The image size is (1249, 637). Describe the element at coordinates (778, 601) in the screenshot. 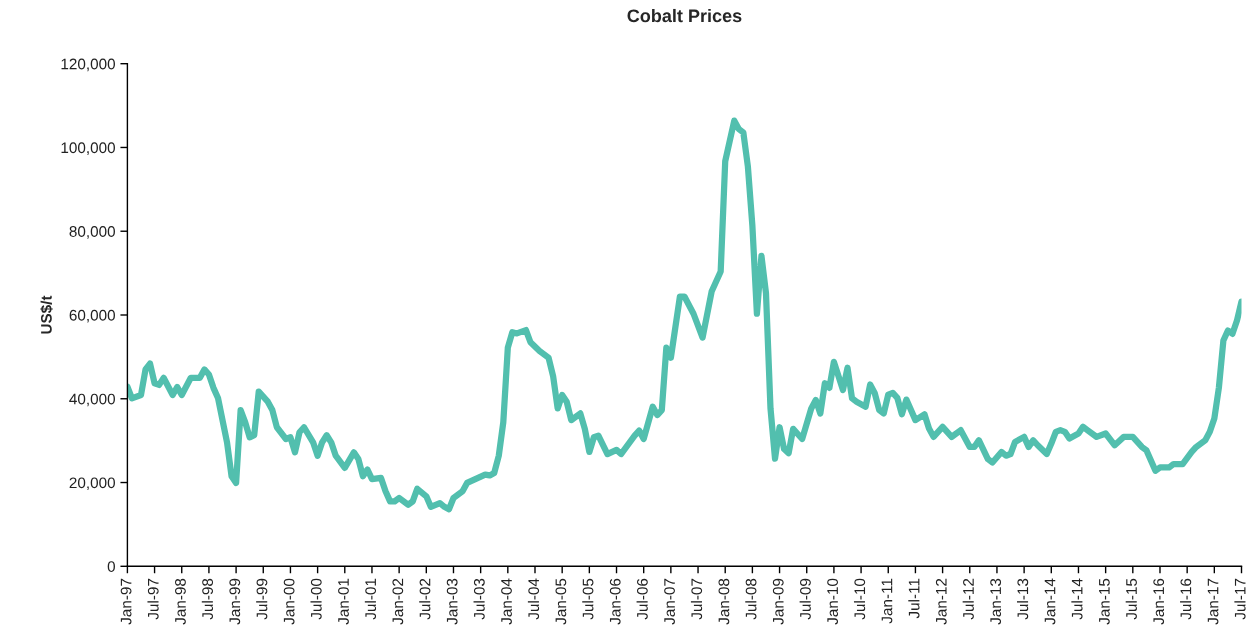

I see `x-tick-label: Jan-09` at that location.